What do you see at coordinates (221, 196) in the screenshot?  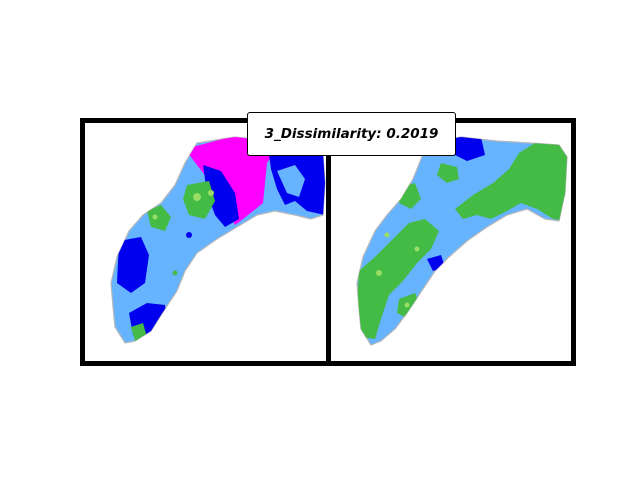 I see `left-blue-zone-inner` at bounding box center [221, 196].